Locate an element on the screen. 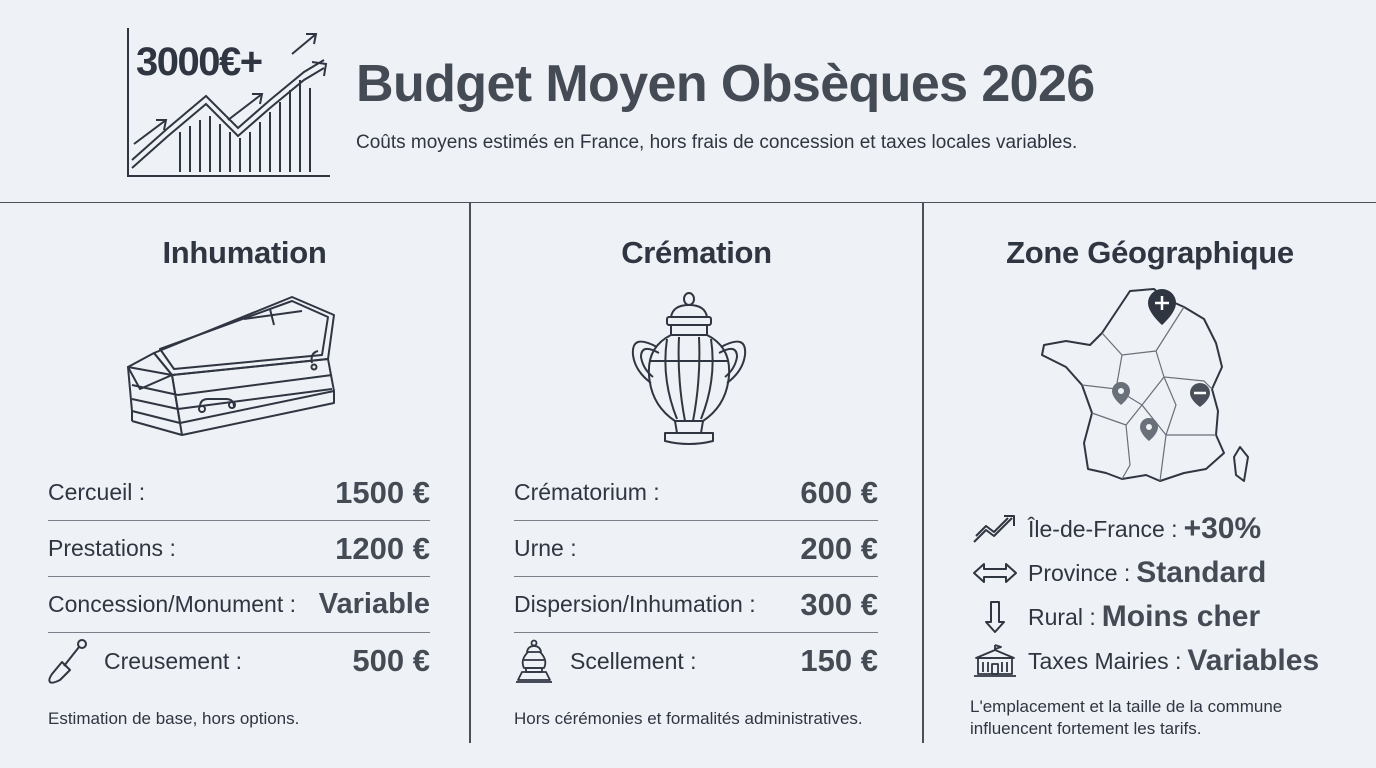 This screenshot has height=768, width=1376. shovel-icon is located at coordinates (68, 661).